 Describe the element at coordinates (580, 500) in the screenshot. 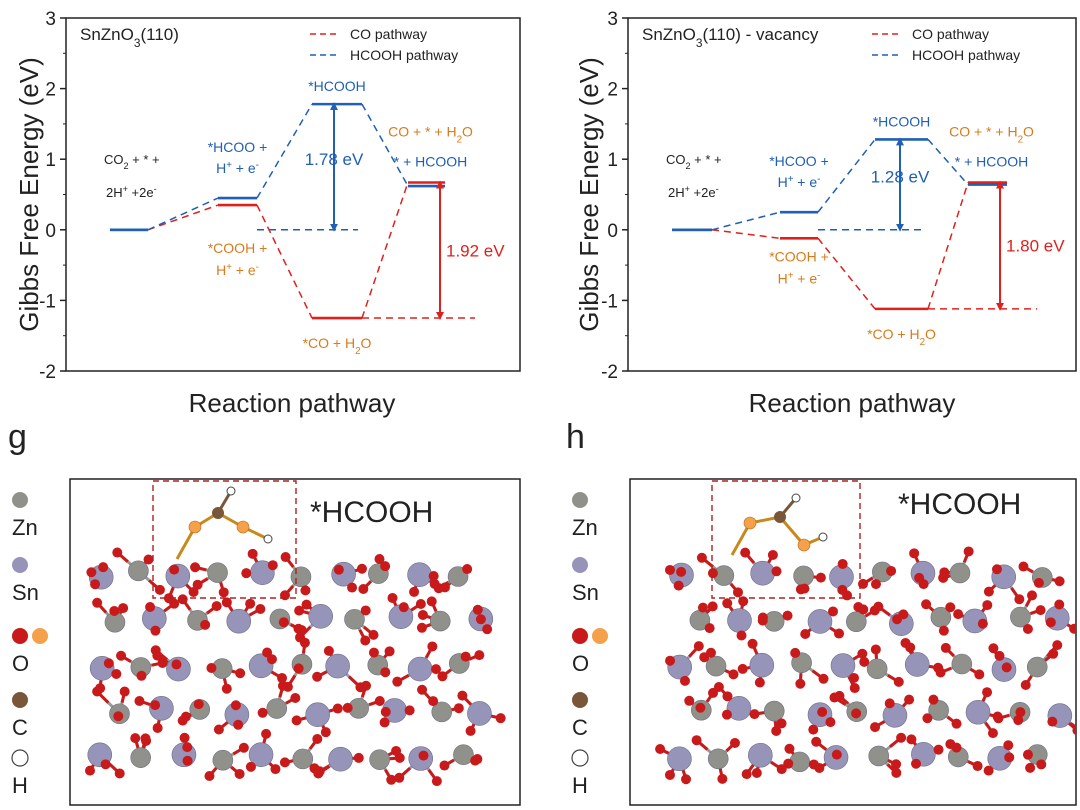

I see `atom-swatch-zn` at that location.